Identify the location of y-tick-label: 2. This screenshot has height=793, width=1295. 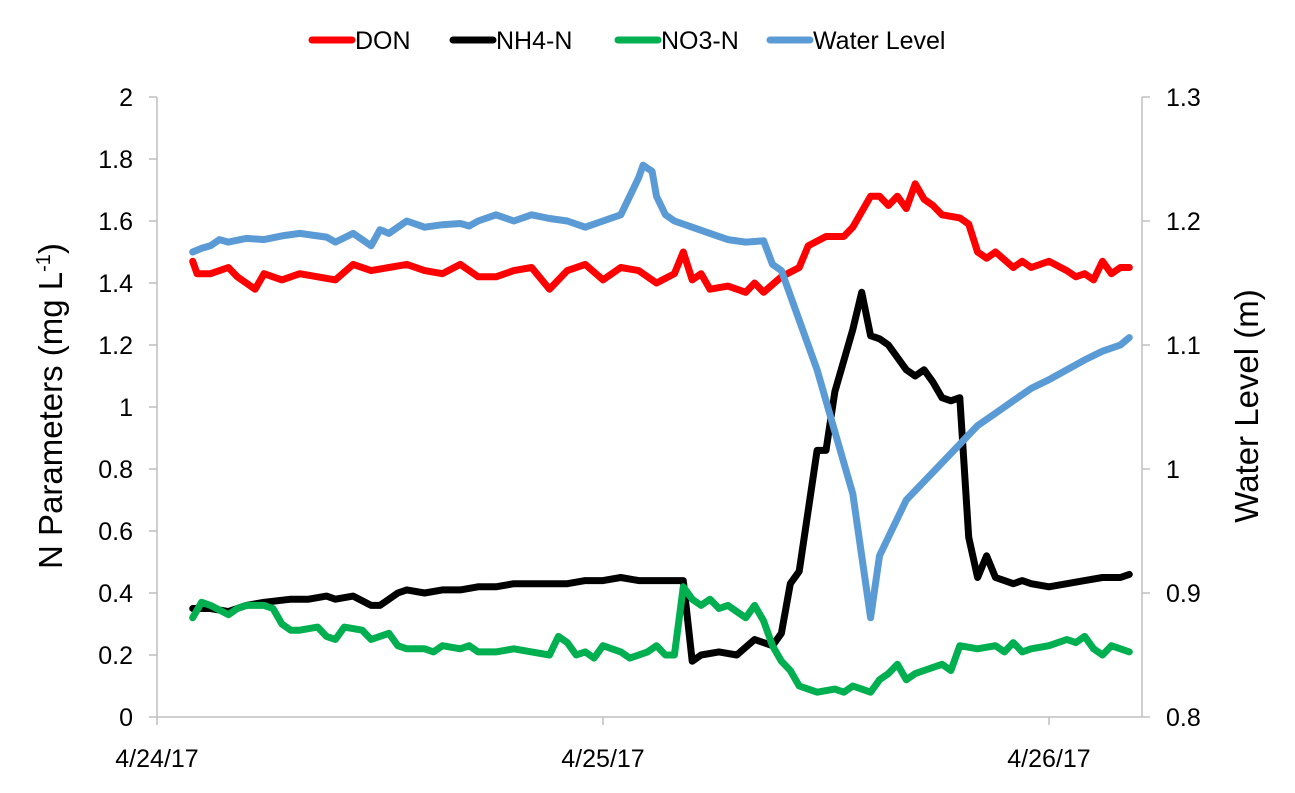
(126, 98).